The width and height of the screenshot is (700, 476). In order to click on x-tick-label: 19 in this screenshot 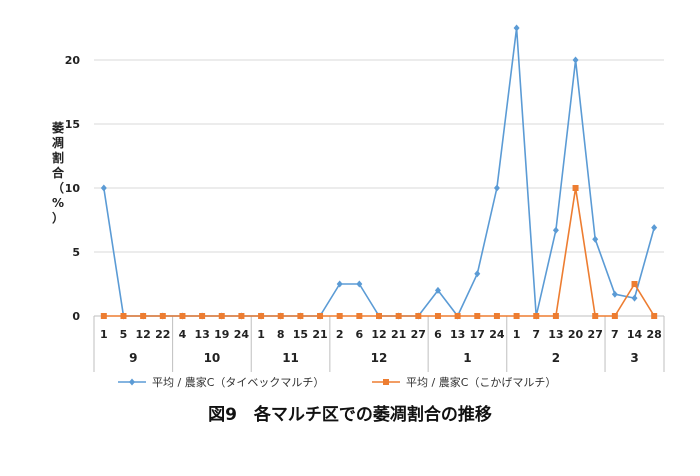, I will do `click(221, 334)`.